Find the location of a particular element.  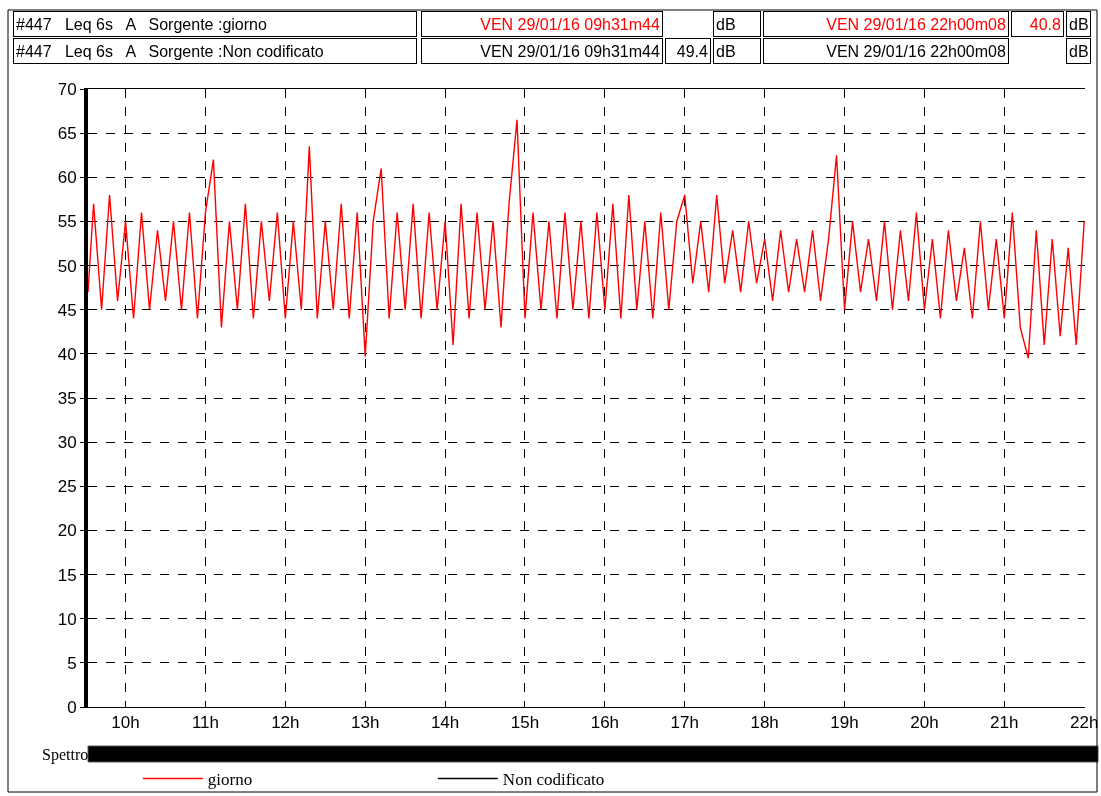

x-tick-label: 21h is located at coordinates (1004, 723).